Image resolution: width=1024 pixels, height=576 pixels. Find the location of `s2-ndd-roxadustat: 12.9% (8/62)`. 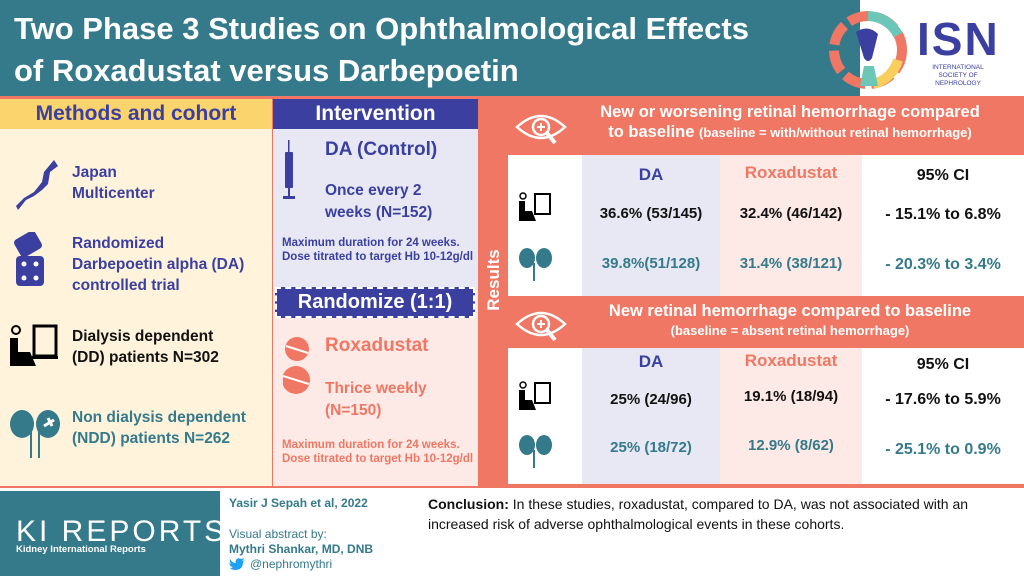

s2-ndd-roxadustat: 12.9% (8/62) is located at coordinates (791, 445).